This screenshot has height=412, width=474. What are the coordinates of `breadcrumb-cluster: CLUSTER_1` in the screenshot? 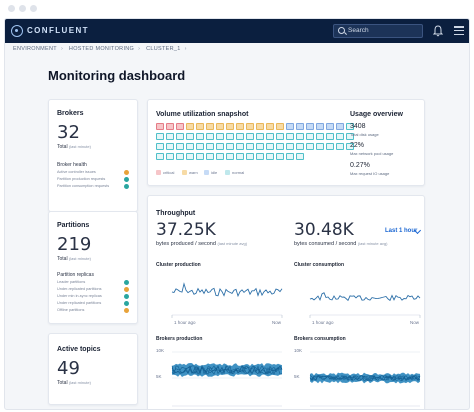 It's located at (163, 49).